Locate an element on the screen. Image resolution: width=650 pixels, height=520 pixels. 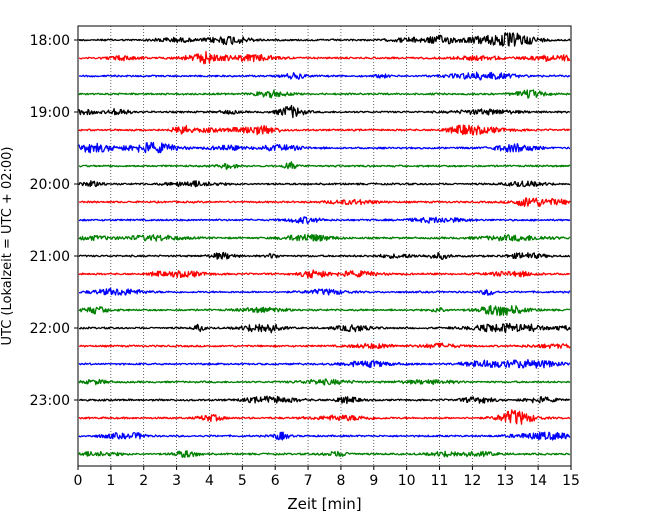
x-tick-label: 9 is located at coordinates (373, 481).